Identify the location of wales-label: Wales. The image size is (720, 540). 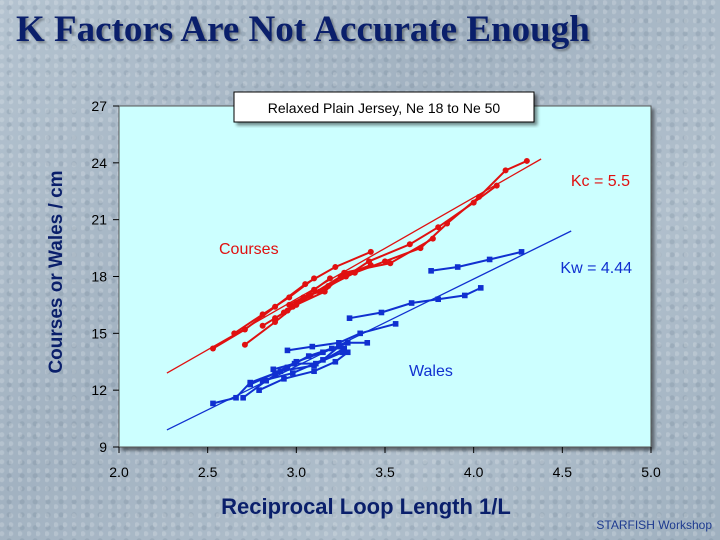
(431, 371).